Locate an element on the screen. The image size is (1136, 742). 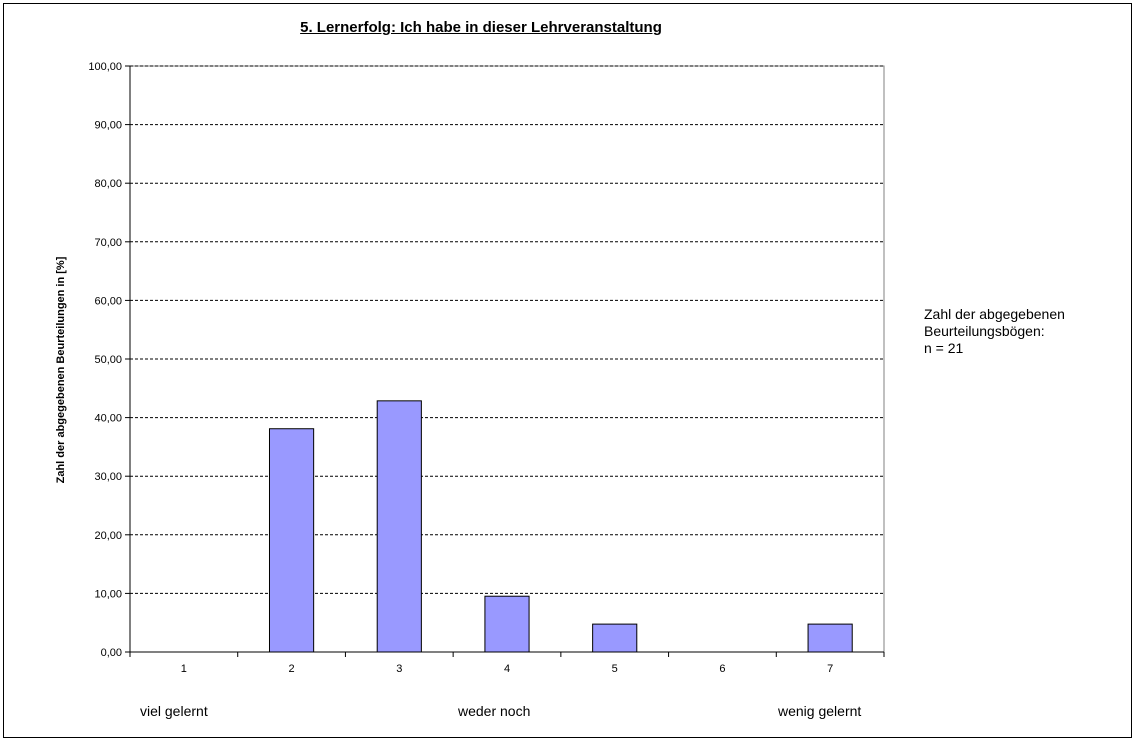
x-tick-label: 4 is located at coordinates (507, 669).